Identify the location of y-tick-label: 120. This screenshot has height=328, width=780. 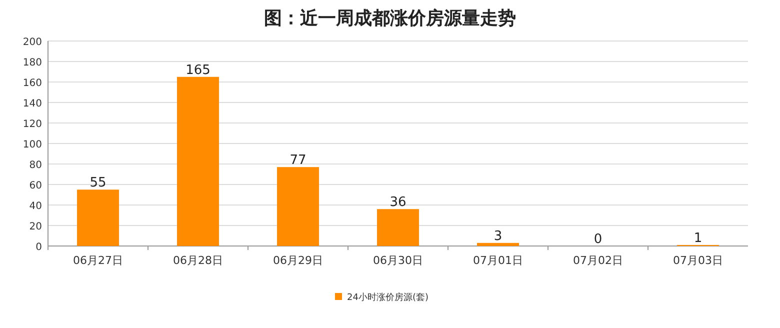
(32, 124).